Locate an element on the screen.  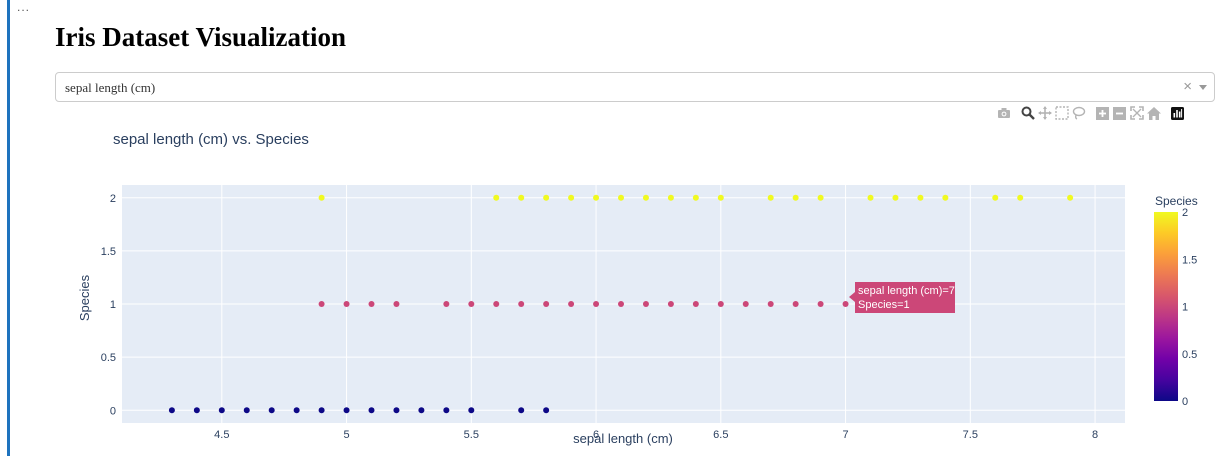
home-icon is located at coordinates (1153, 113).